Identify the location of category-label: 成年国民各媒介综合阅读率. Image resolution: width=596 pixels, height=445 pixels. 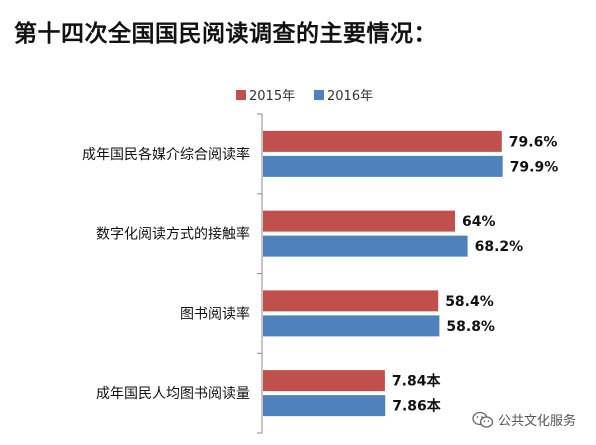
(166, 154).